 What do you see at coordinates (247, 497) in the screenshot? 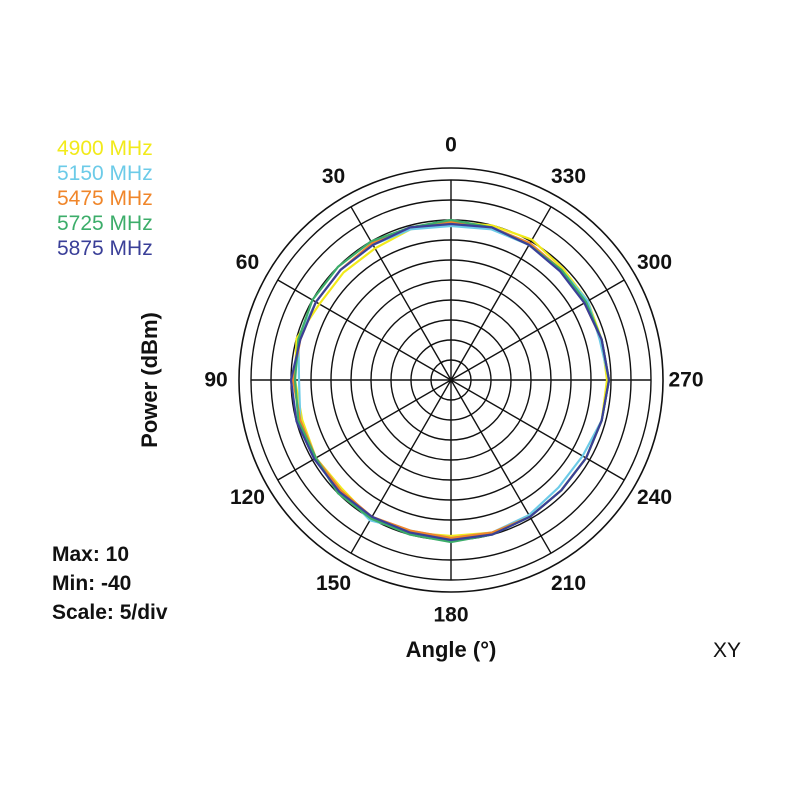
I see `angle-tick-label: 120` at bounding box center [247, 497].